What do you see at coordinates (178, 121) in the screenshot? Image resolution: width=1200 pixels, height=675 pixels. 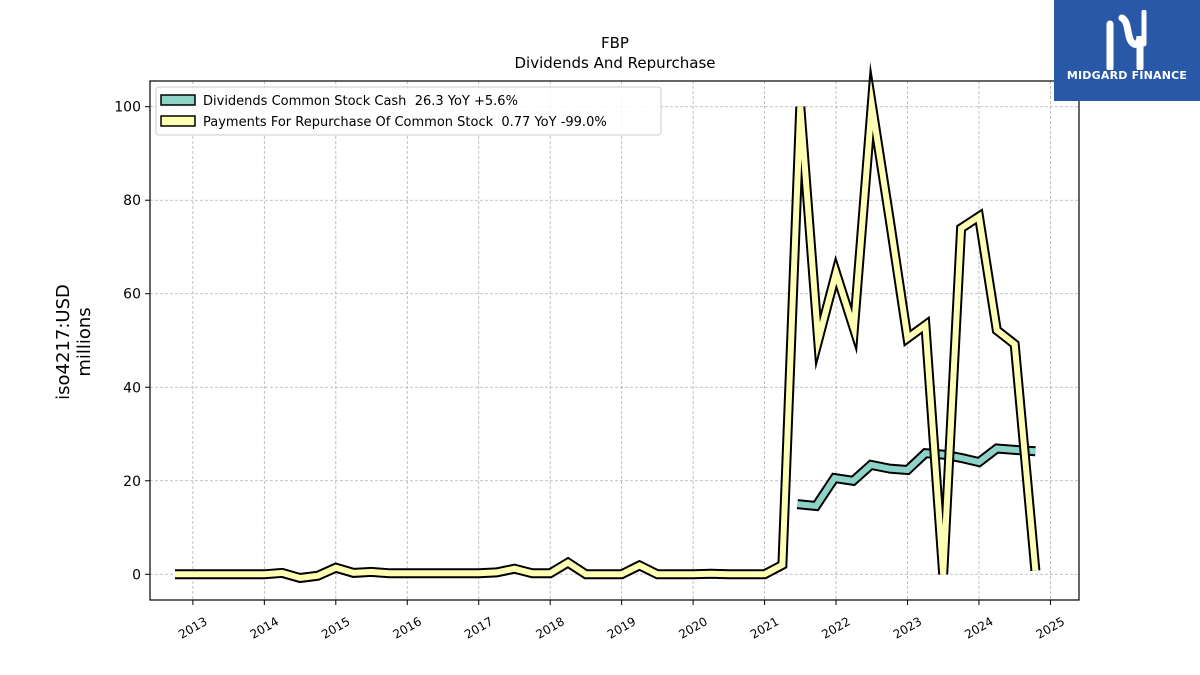 I see `legend-swatch-repurchase` at bounding box center [178, 121].